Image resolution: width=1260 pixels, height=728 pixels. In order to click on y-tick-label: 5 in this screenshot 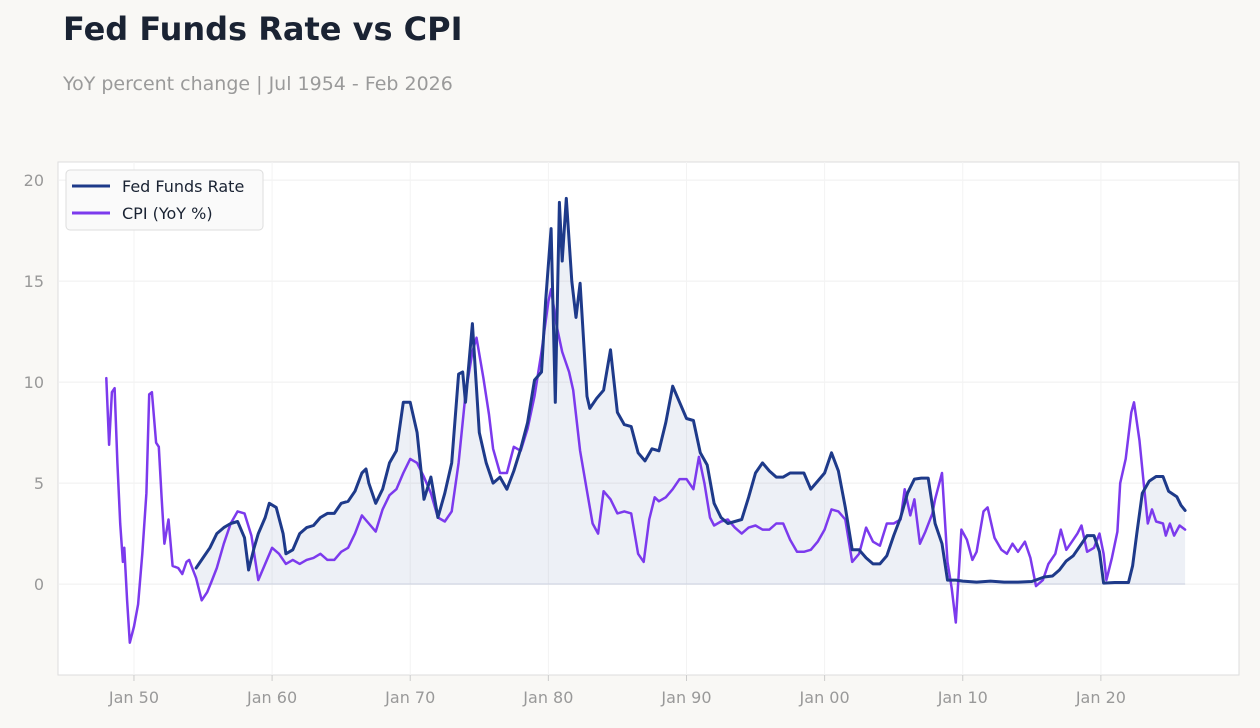, I will do `click(39, 483)`.